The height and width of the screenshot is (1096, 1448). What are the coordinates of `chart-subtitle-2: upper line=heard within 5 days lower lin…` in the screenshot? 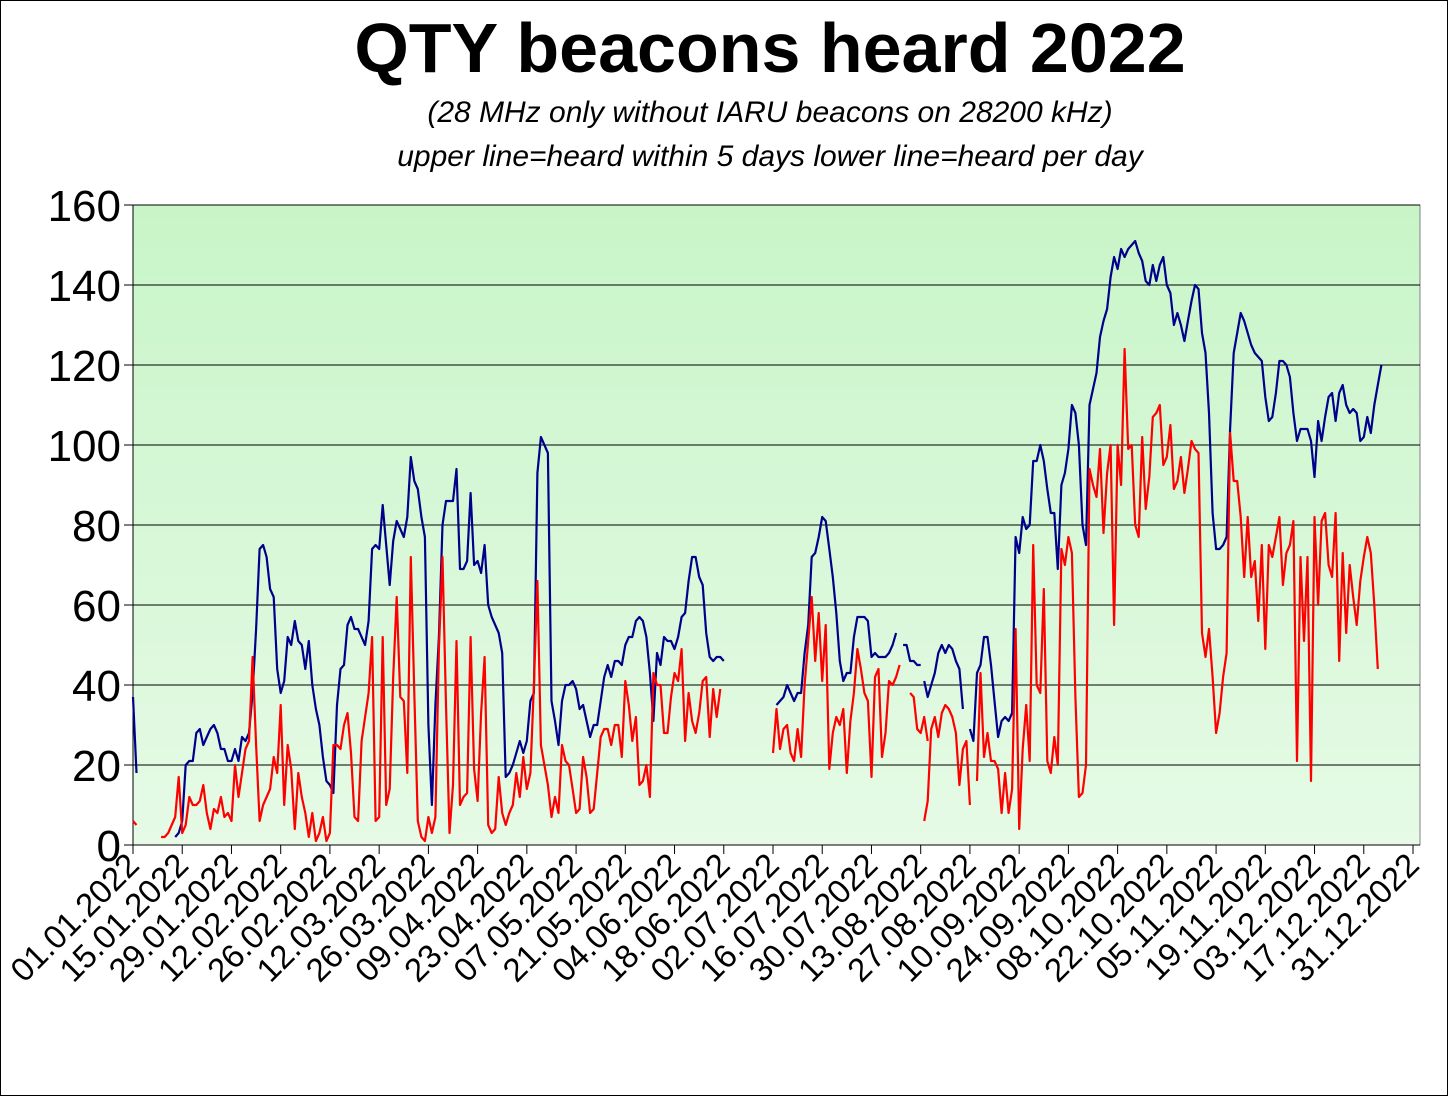 It's located at (770, 156).